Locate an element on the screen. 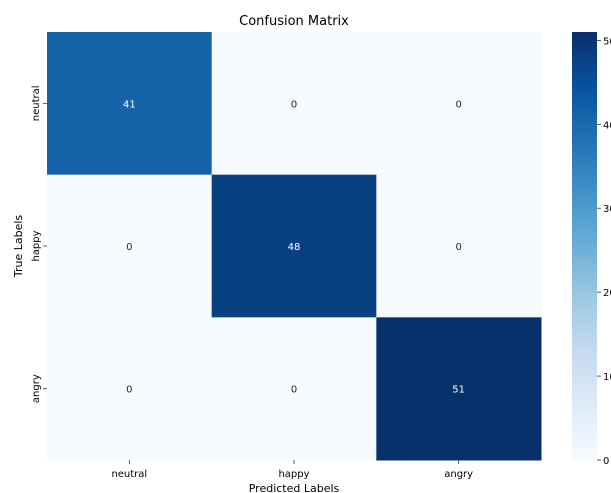 Image resolution: width=611 pixels, height=493 pixels. colorbar-tick-label: 0 is located at coordinates (606, 461).